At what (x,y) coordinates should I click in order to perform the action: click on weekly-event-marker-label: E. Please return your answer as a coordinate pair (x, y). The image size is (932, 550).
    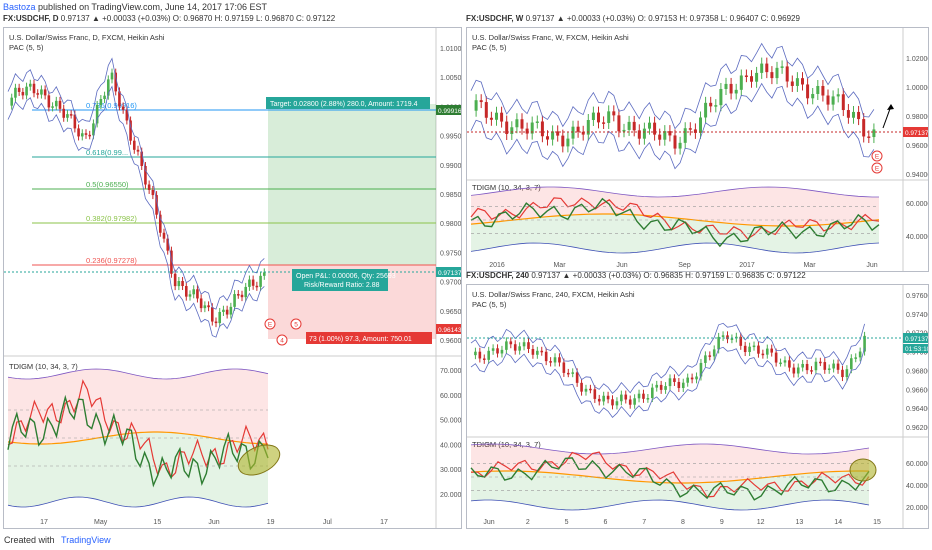
    Looking at the image, I should click on (877, 157).